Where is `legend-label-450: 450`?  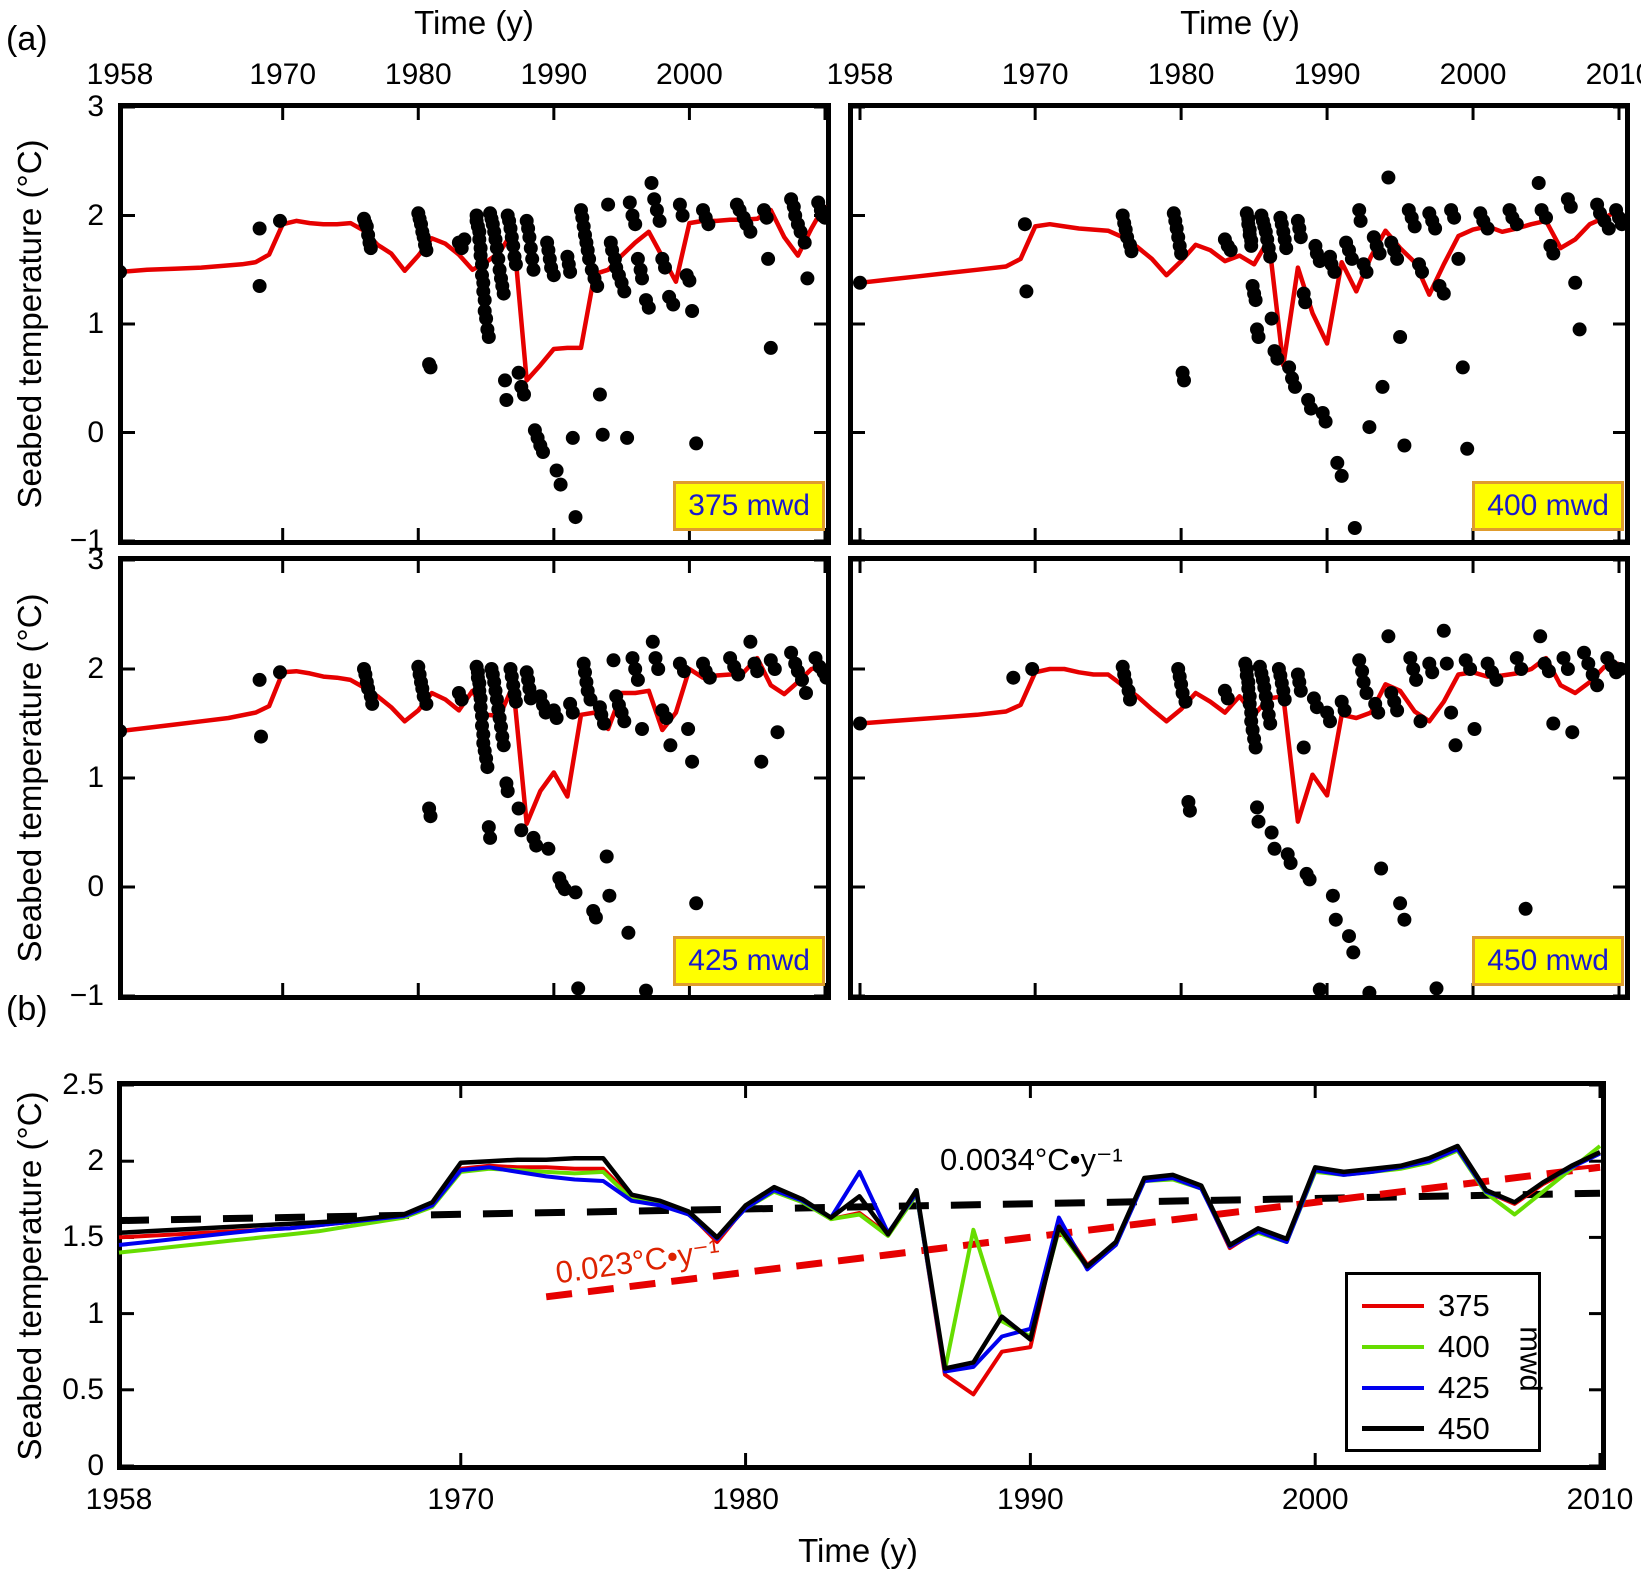 legend-label-450: 450 is located at coordinates (1464, 1428).